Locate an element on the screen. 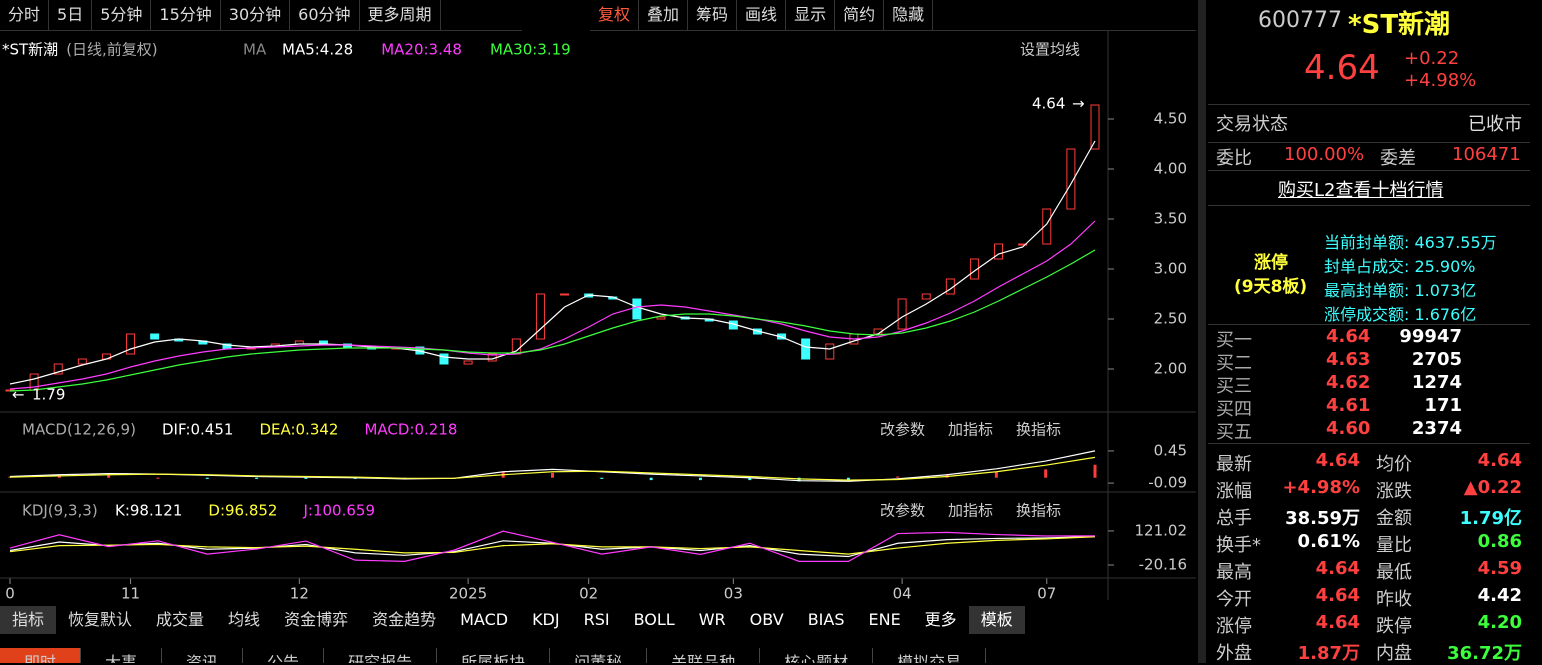  legend-entry: MA5:4.28 is located at coordinates (317, 50).